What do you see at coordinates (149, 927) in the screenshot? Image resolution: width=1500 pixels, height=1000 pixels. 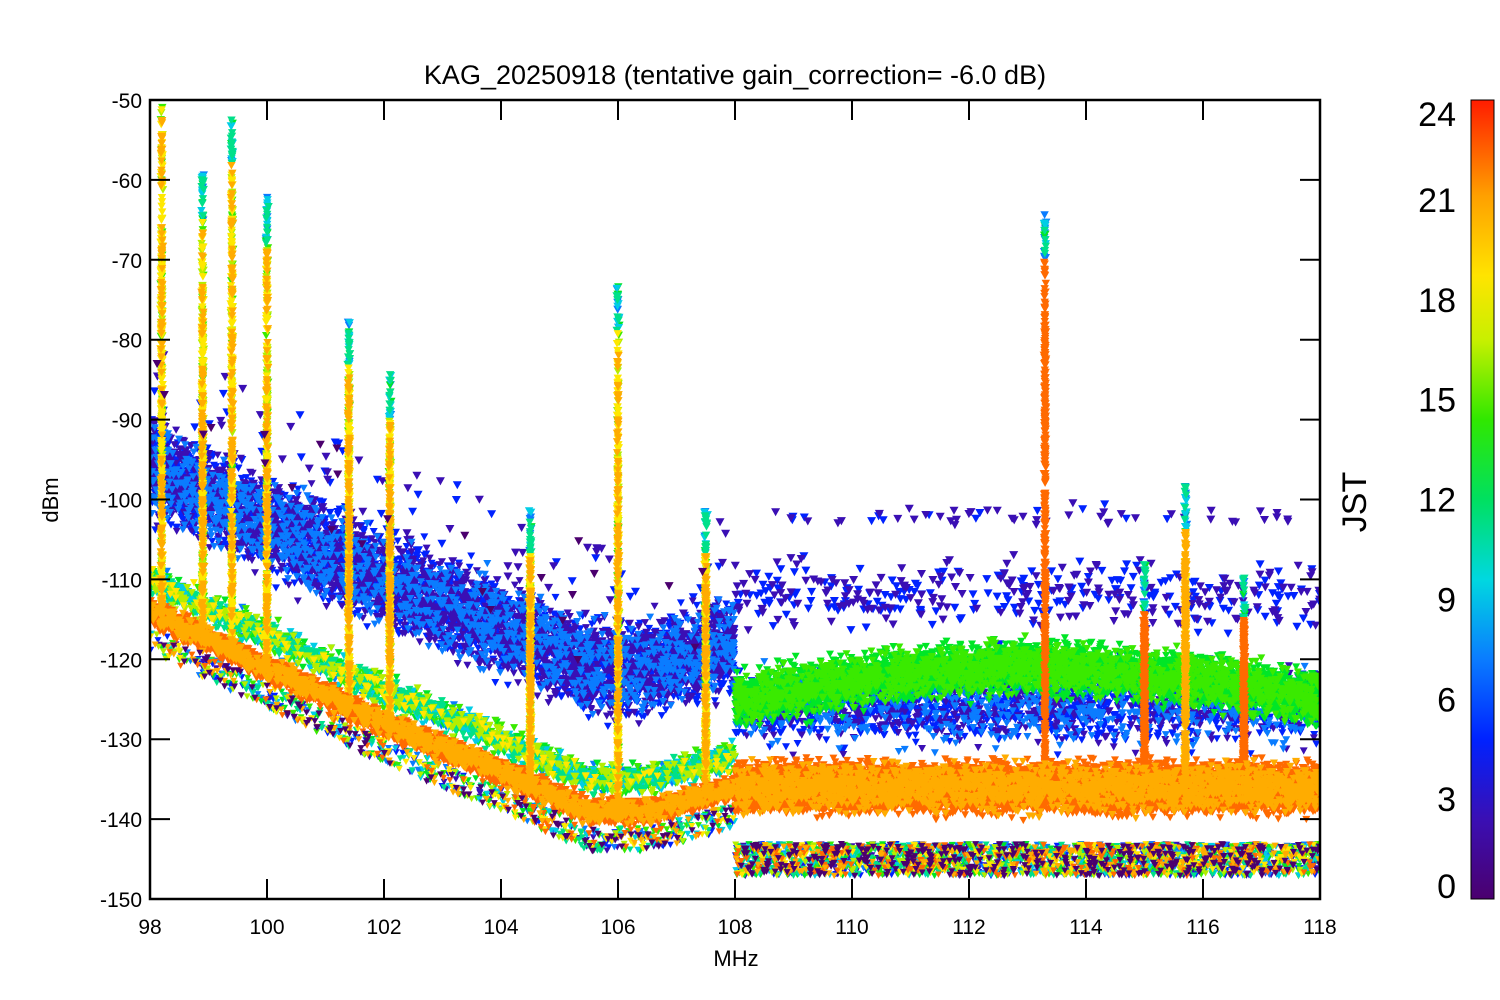 I see `x-tick-label: 98` at bounding box center [149, 927].